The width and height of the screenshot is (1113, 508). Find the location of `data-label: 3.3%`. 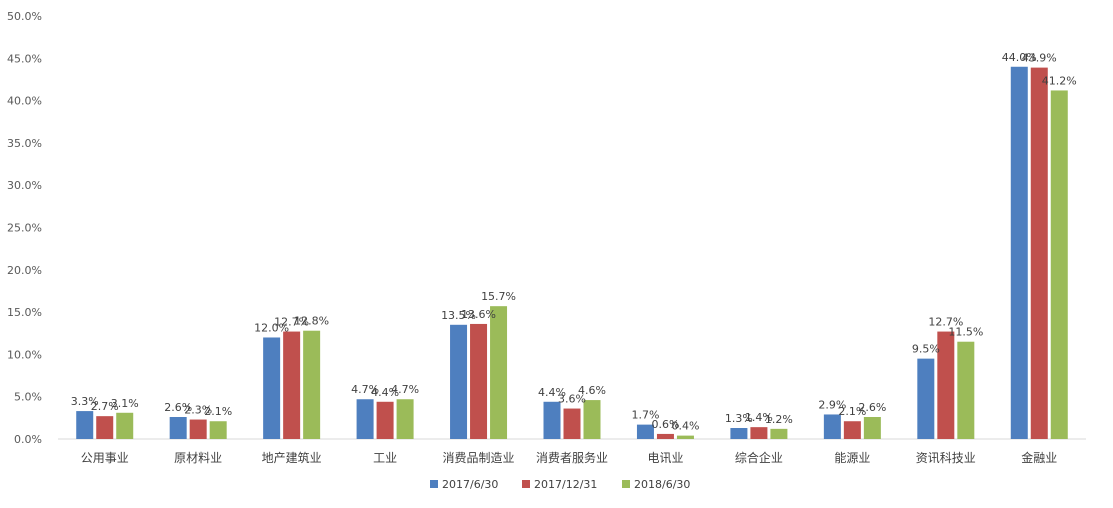

data-label: 3.3% is located at coordinates (85, 401).